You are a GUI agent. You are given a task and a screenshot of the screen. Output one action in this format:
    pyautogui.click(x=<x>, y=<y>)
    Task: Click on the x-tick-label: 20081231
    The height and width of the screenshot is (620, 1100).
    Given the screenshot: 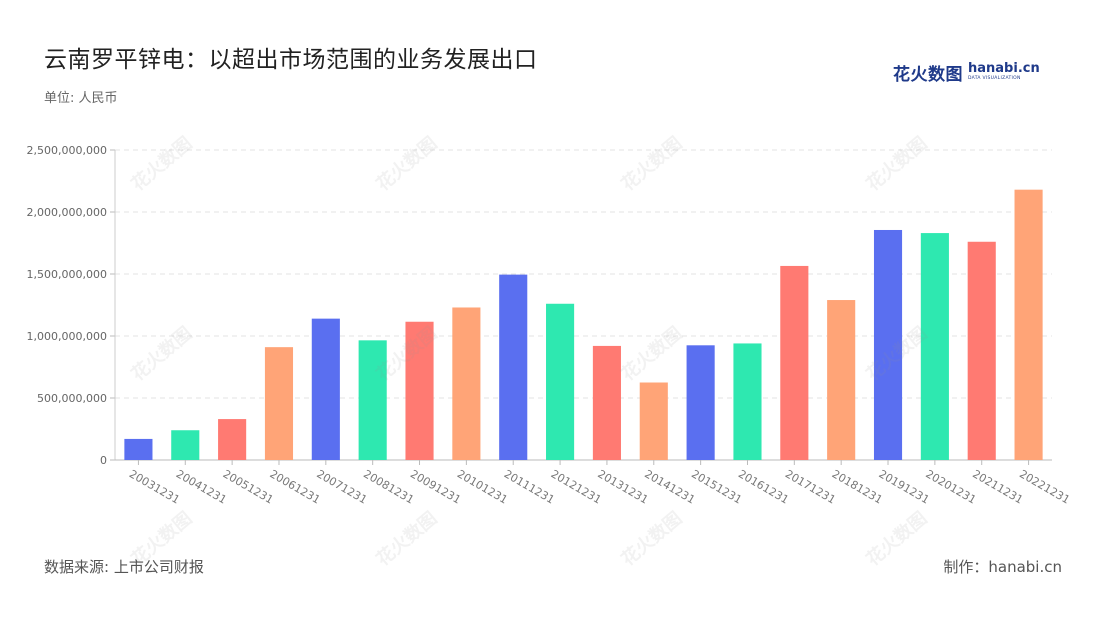 What is the action you would take?
    pyautogui.click(x=388, y=486)
    